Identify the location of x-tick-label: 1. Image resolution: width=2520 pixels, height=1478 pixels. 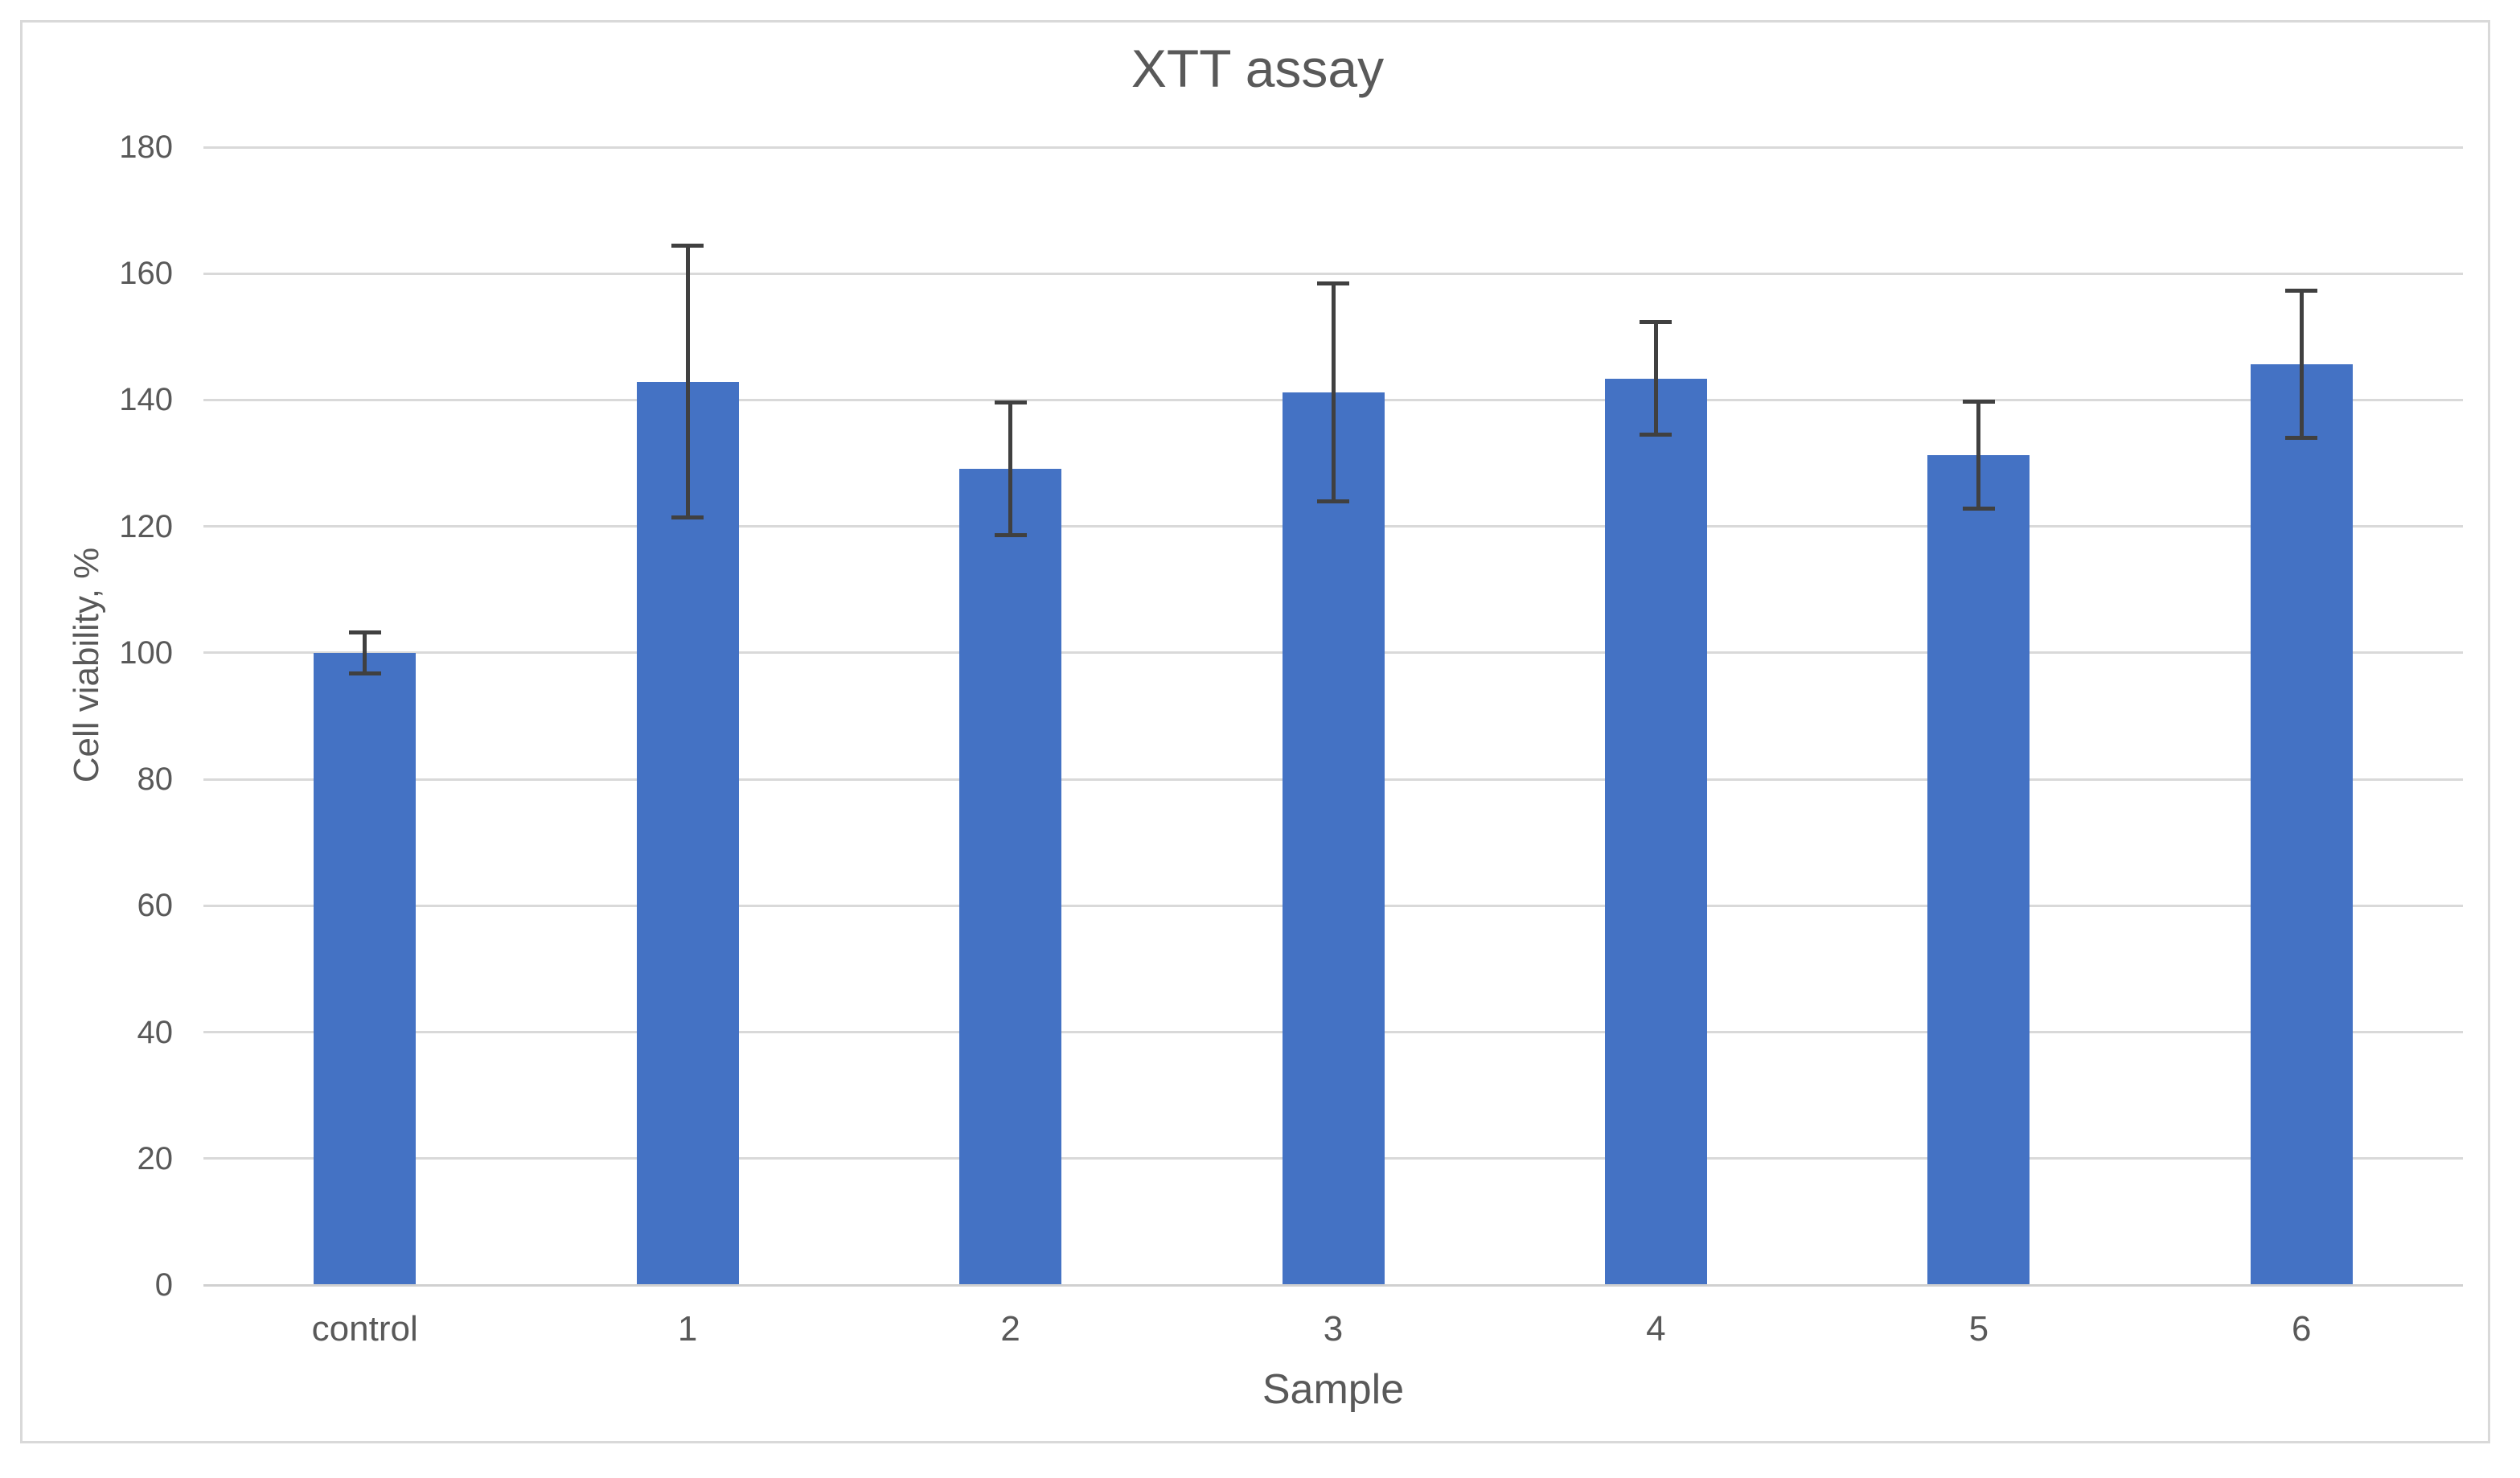
(687, 1329).